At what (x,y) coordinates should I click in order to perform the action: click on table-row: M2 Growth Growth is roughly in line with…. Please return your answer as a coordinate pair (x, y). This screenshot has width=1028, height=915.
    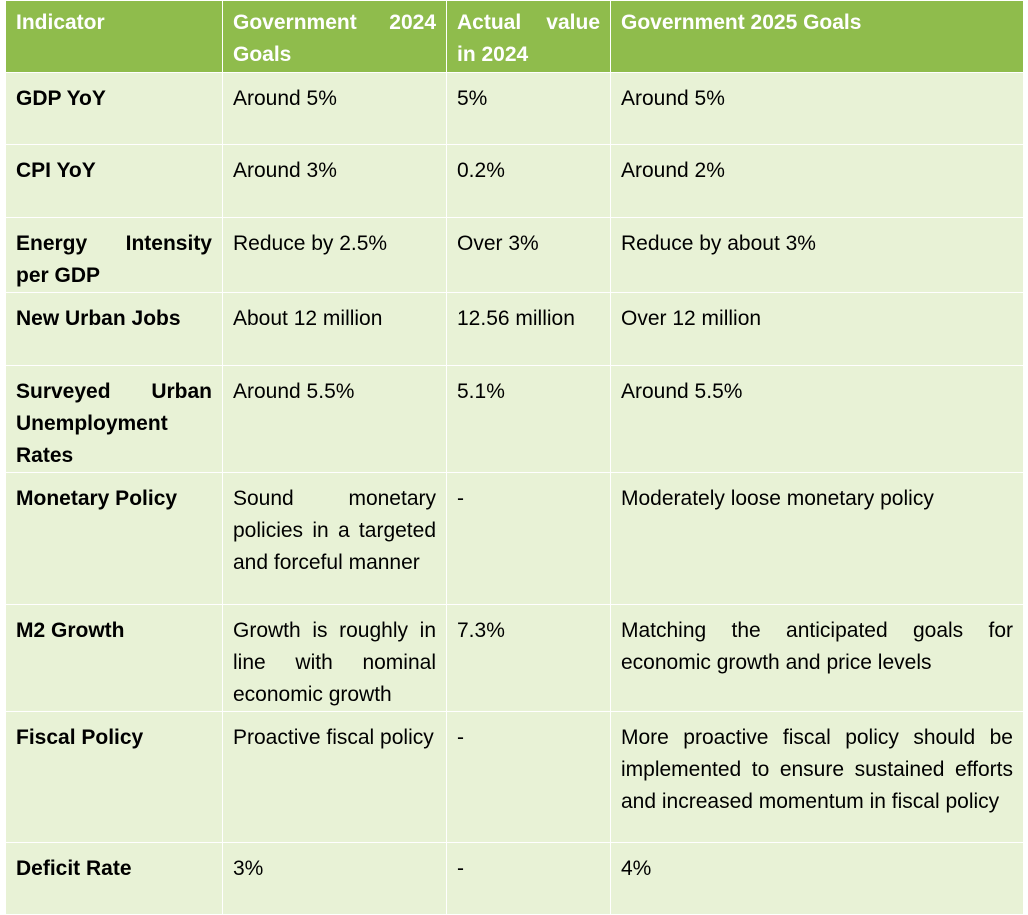
    Looking at the image, I should click on (514, 658).